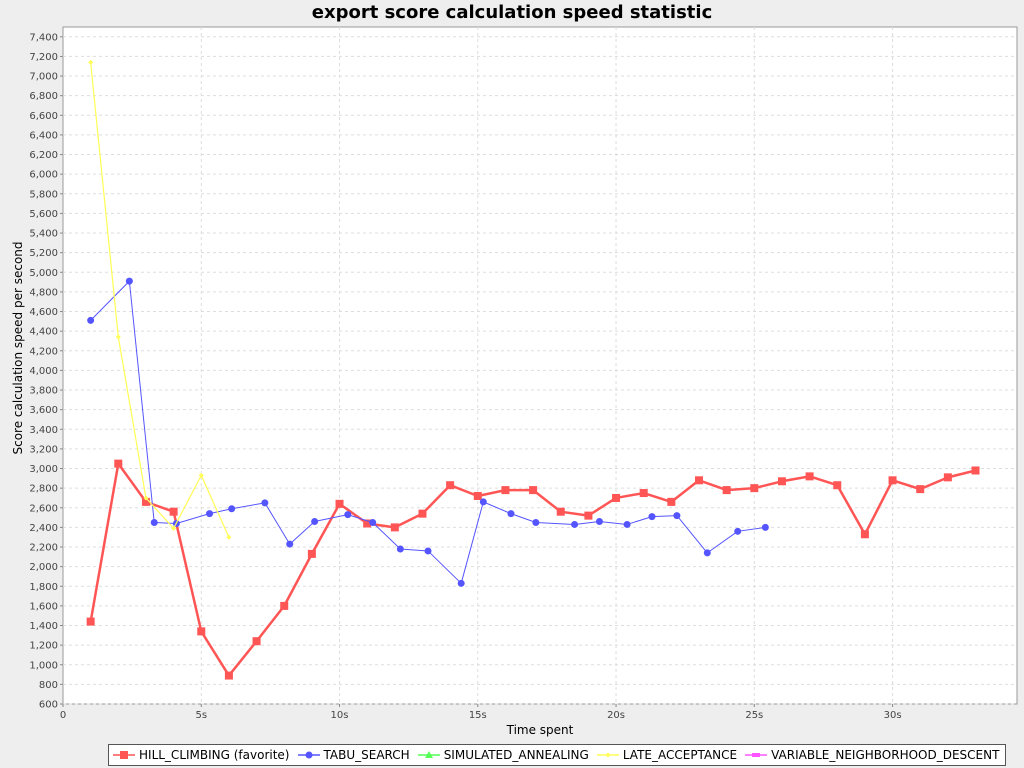  Describe the element at coordinates (43, 351) in the screenshot. I see `y-tick-label: 4,200` at that location.